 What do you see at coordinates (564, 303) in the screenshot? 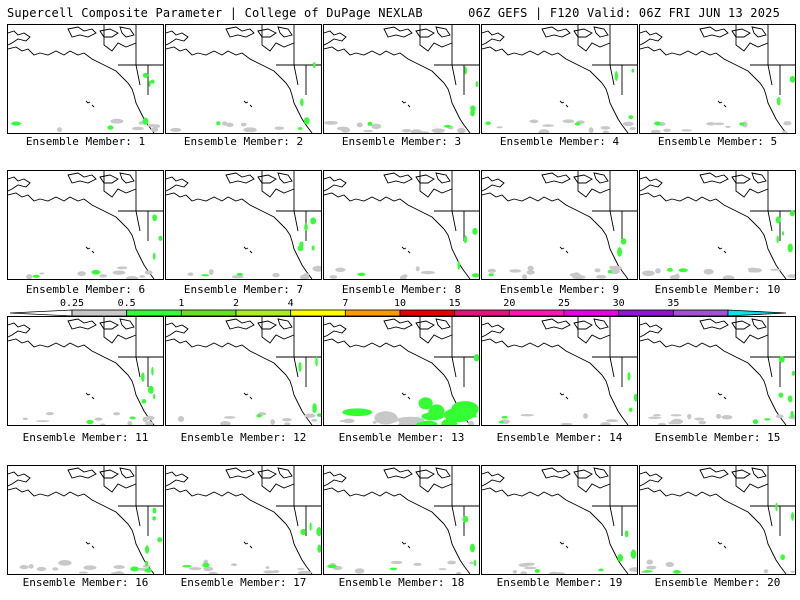
I see `colorbar-tick-label: 25` at bounding box center [564, 303].